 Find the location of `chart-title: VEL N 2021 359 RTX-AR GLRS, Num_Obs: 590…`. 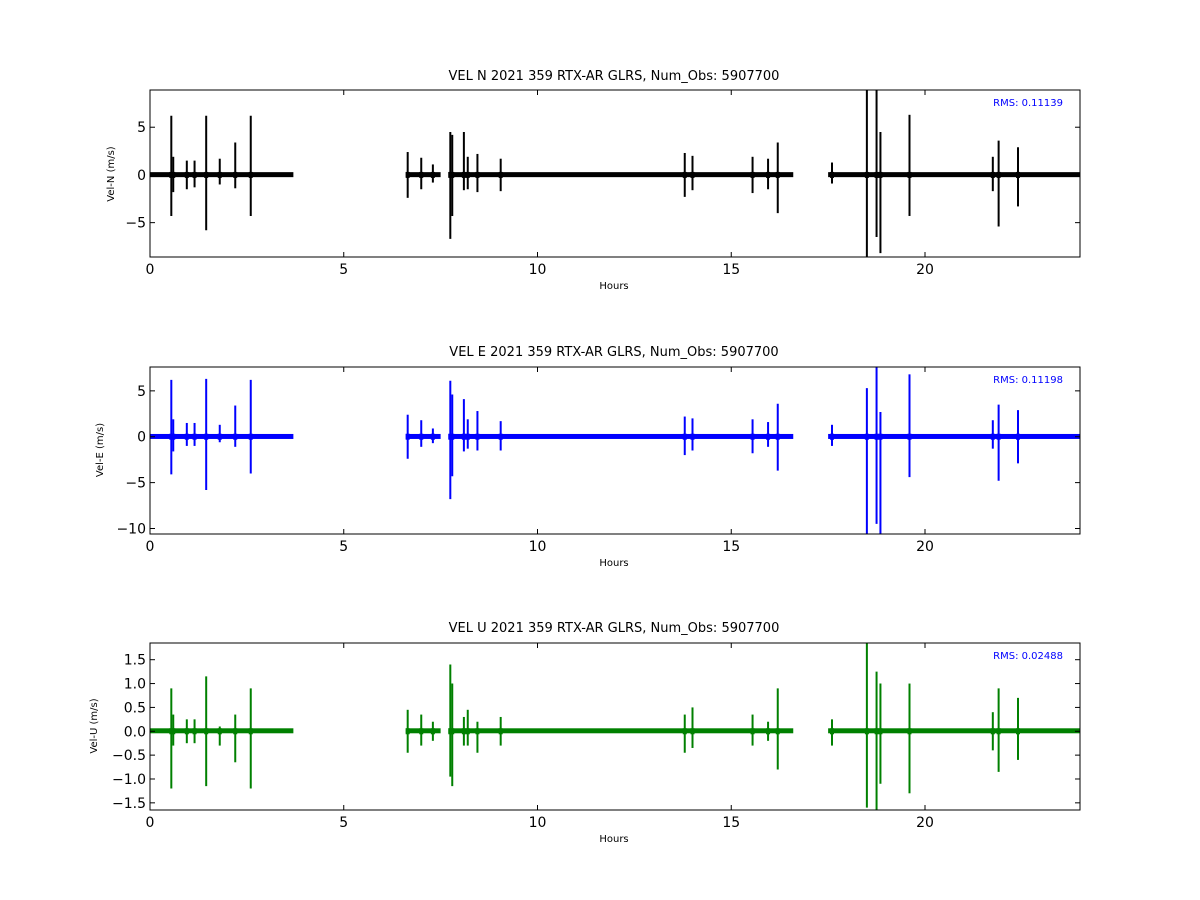

chart-title: VEL N 2021 359 RTX-AR GLRS, Num_Obs: 590… is located at coordinates (614, 76).